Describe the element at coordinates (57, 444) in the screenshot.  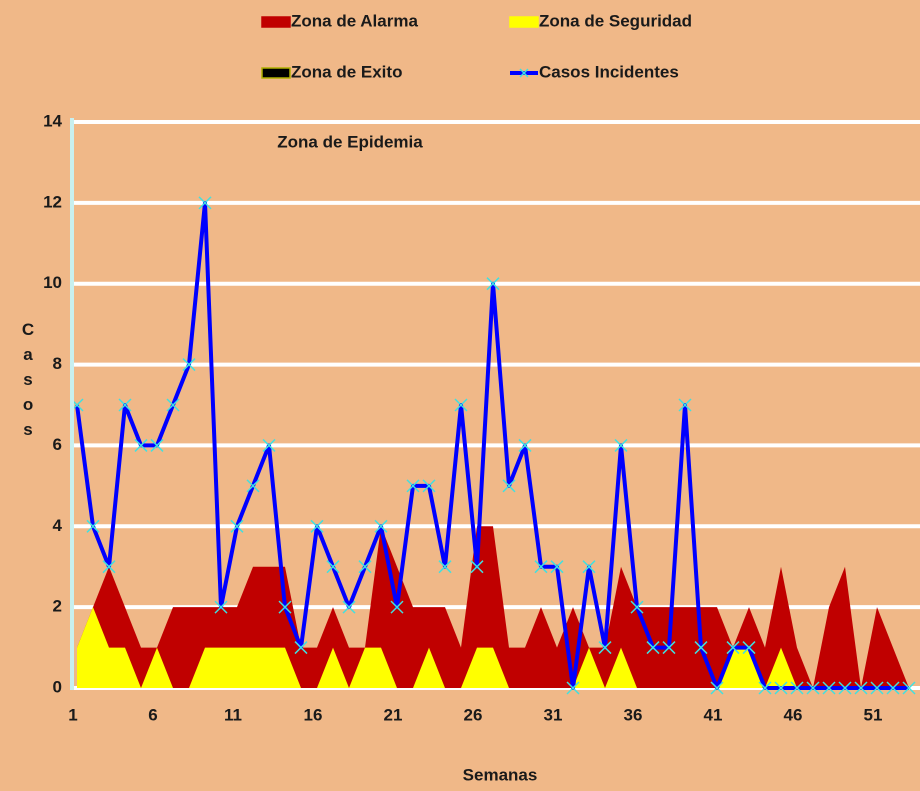
I see `y-tick-label: 6` at that location.